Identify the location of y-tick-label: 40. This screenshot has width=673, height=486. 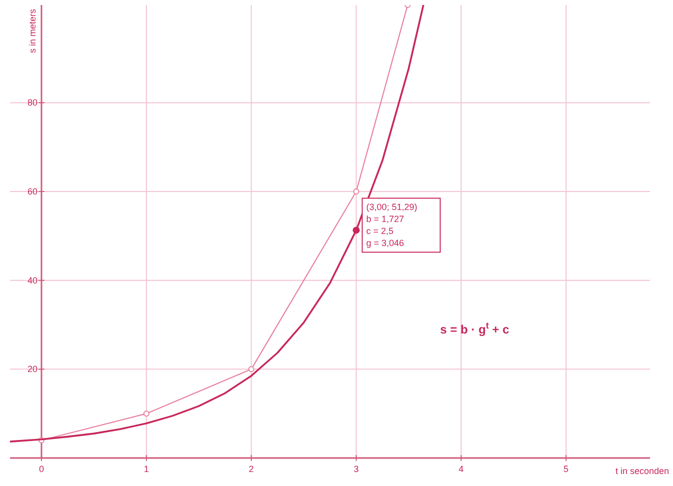
(32, 280).